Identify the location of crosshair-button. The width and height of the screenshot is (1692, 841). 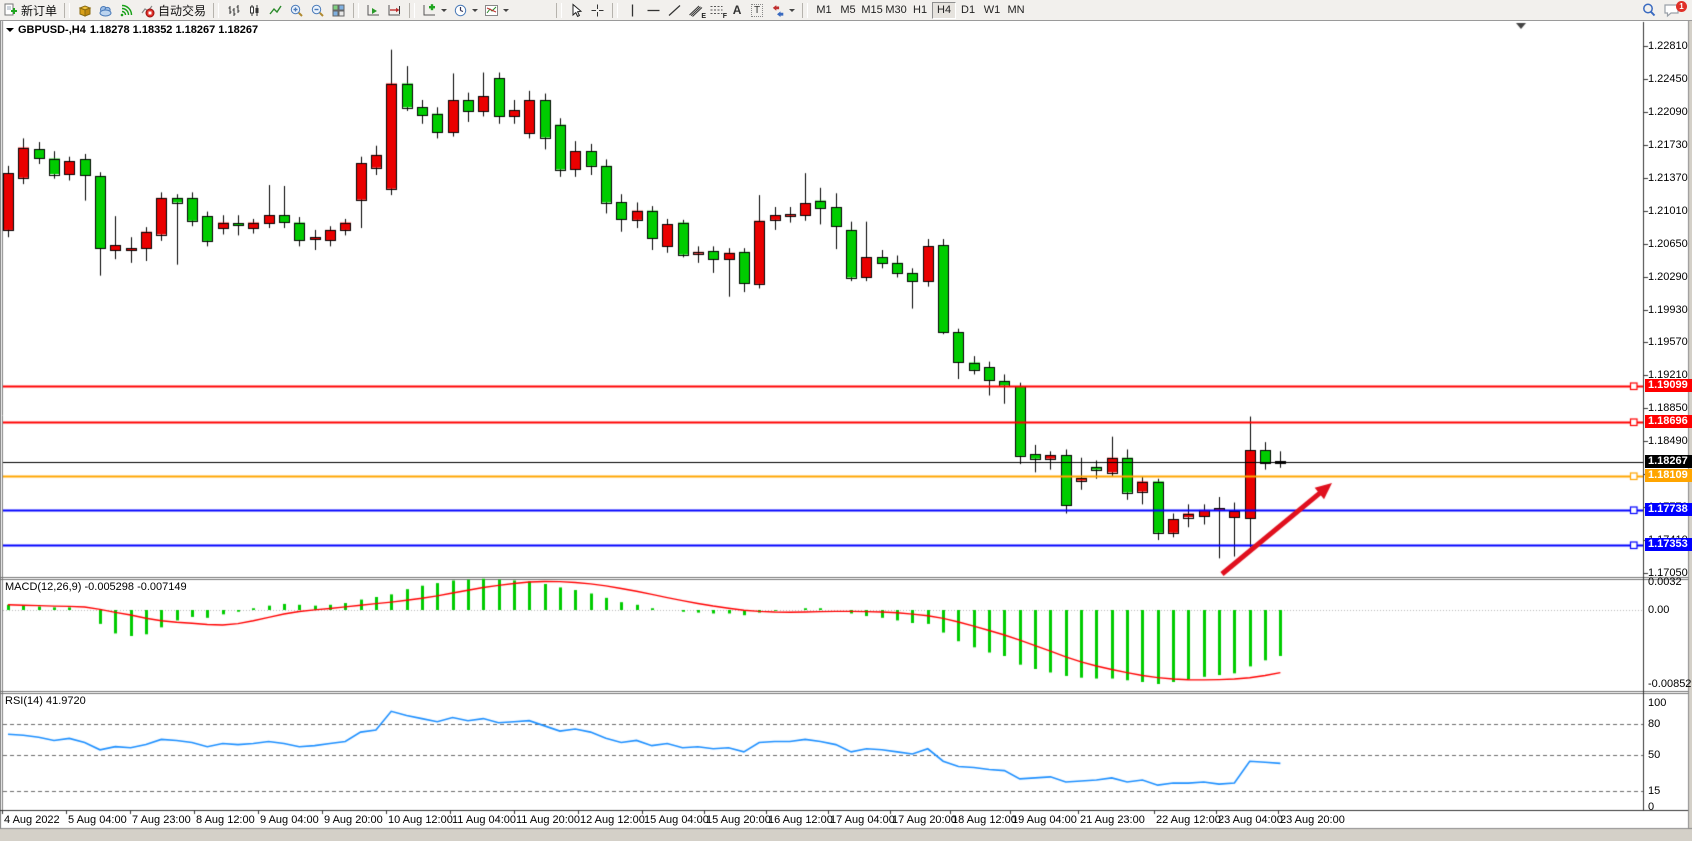
(597, 10).